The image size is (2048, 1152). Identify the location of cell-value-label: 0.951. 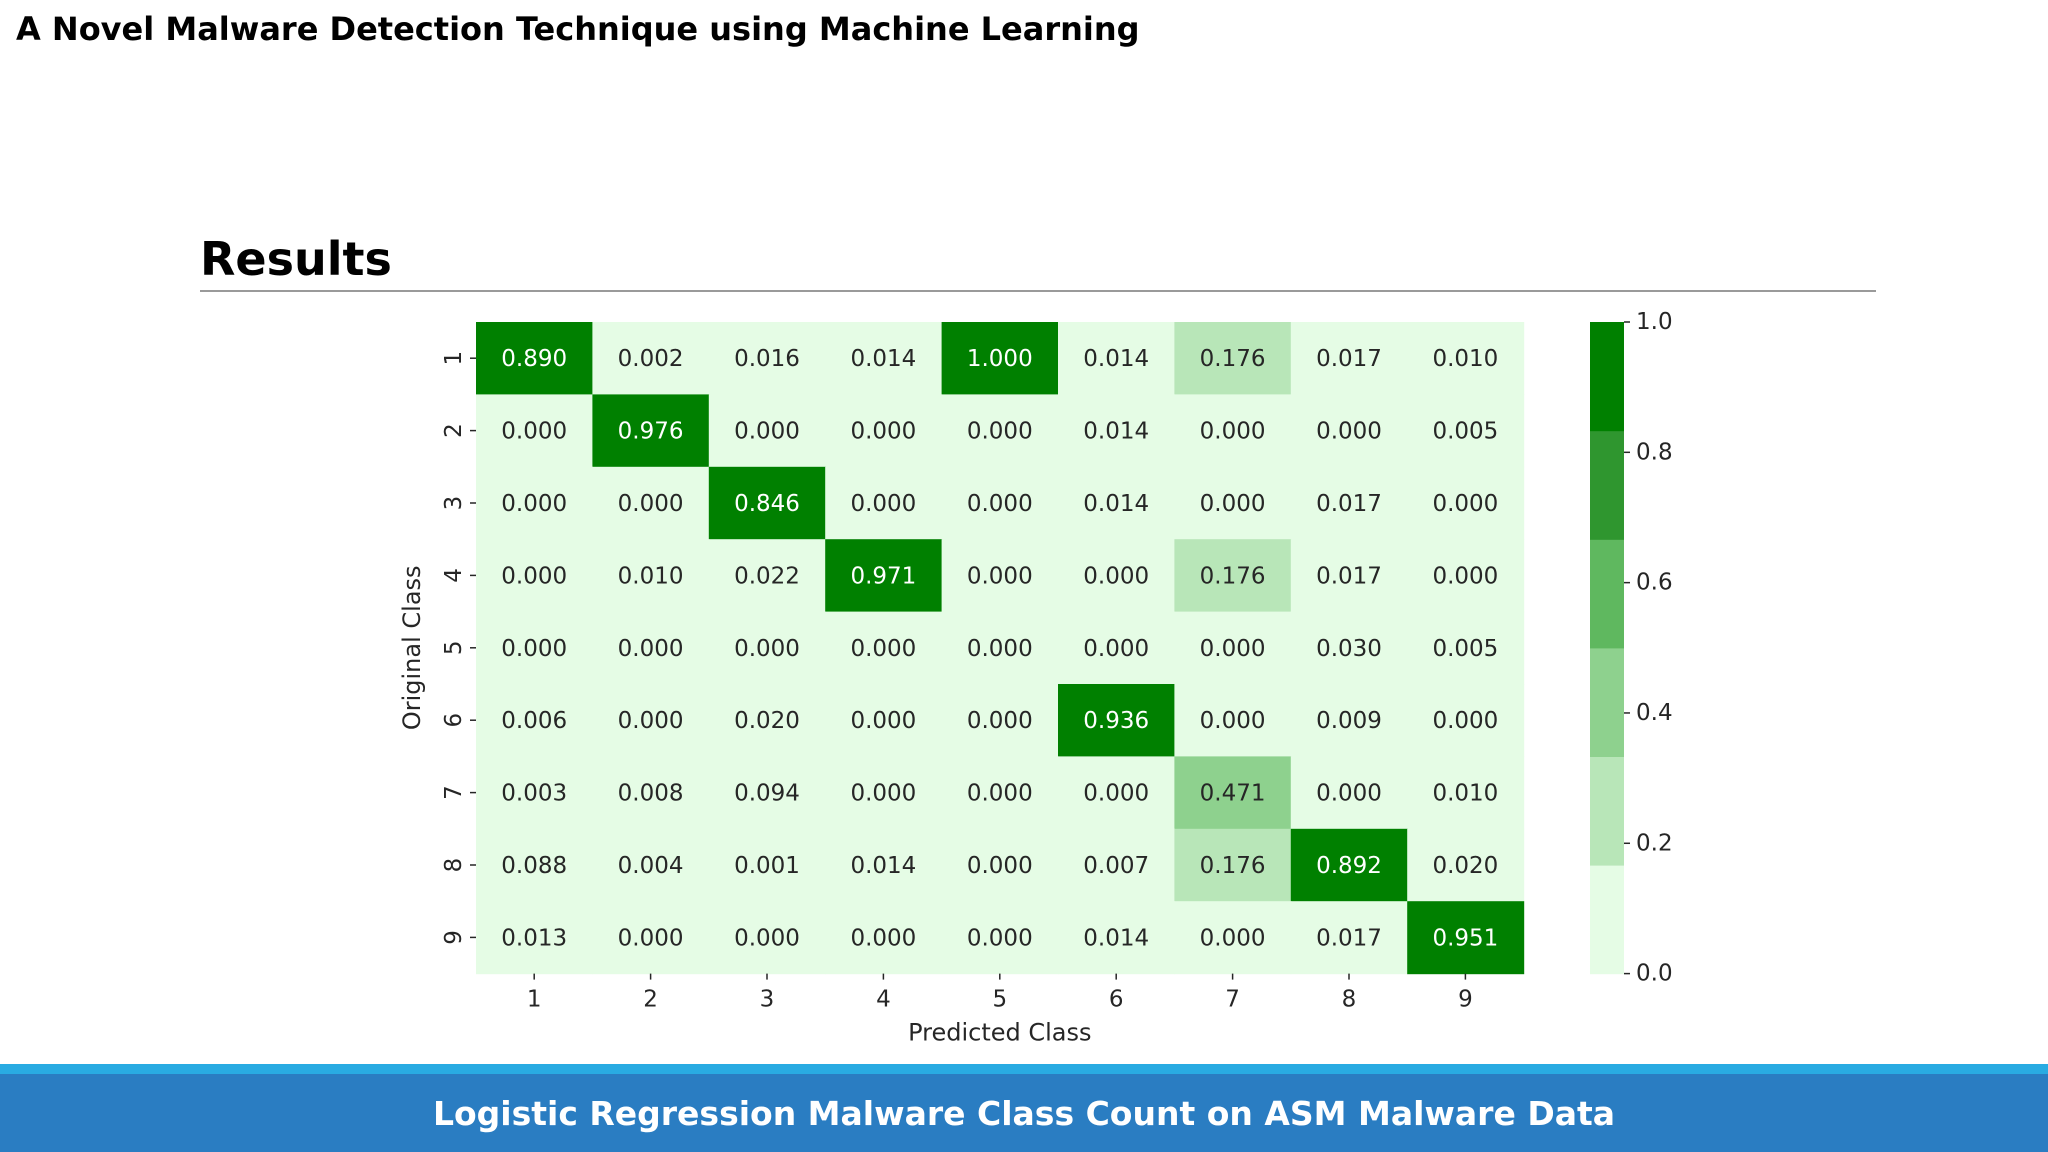
(1465, 938).